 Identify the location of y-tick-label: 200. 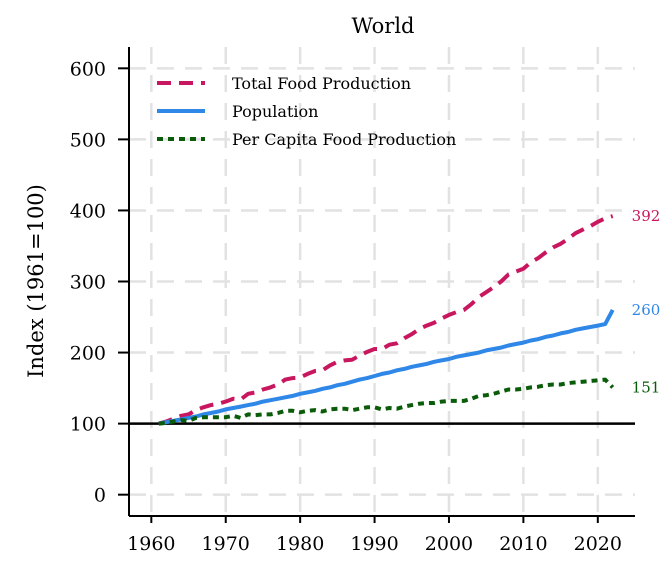
(88, 354).